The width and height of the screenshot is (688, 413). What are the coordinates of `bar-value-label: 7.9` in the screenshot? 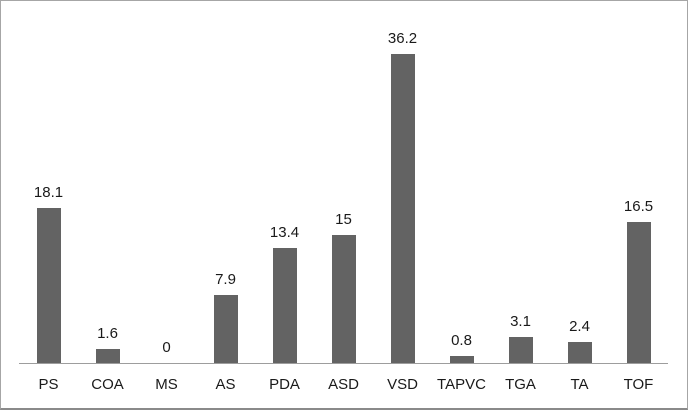 It's located at (225, 280).